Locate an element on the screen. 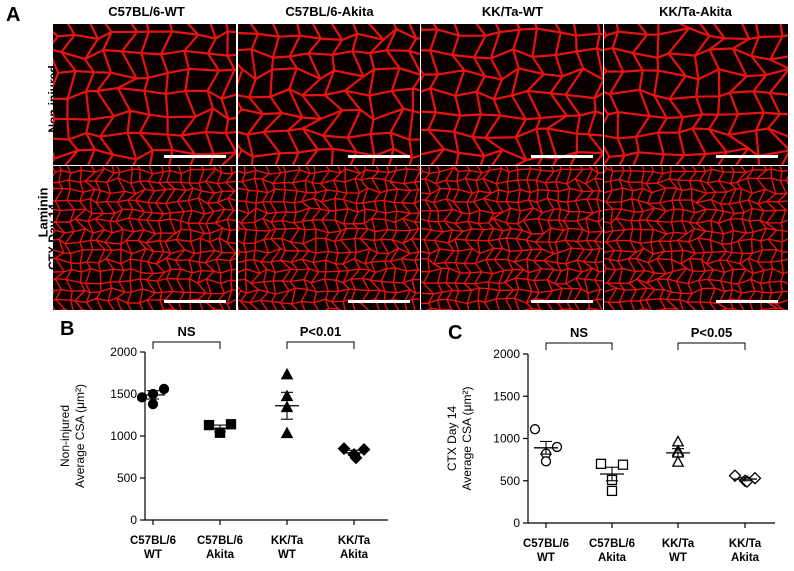 The width and height of the screenshot is (794, 571). micrograph-non-injured-c57bl6-wt is located at coordinates (144, 94).